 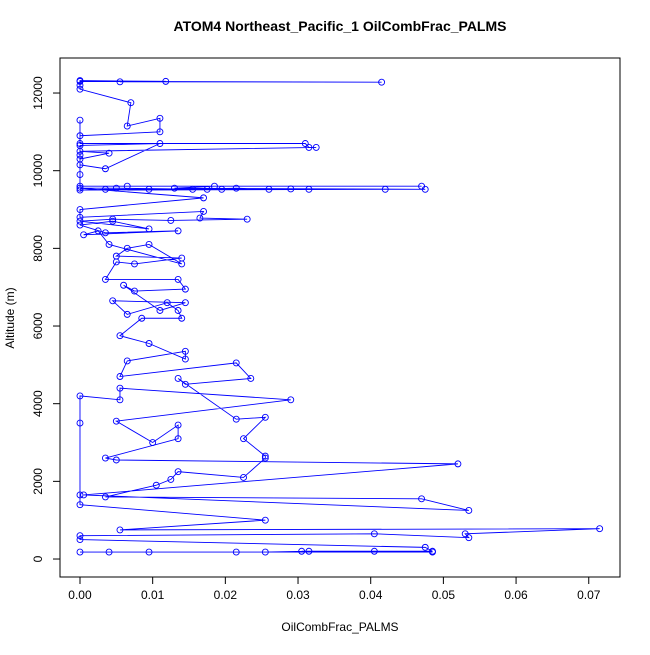 I want to click on y-tick-label: 0, so click(x=38, y=558).